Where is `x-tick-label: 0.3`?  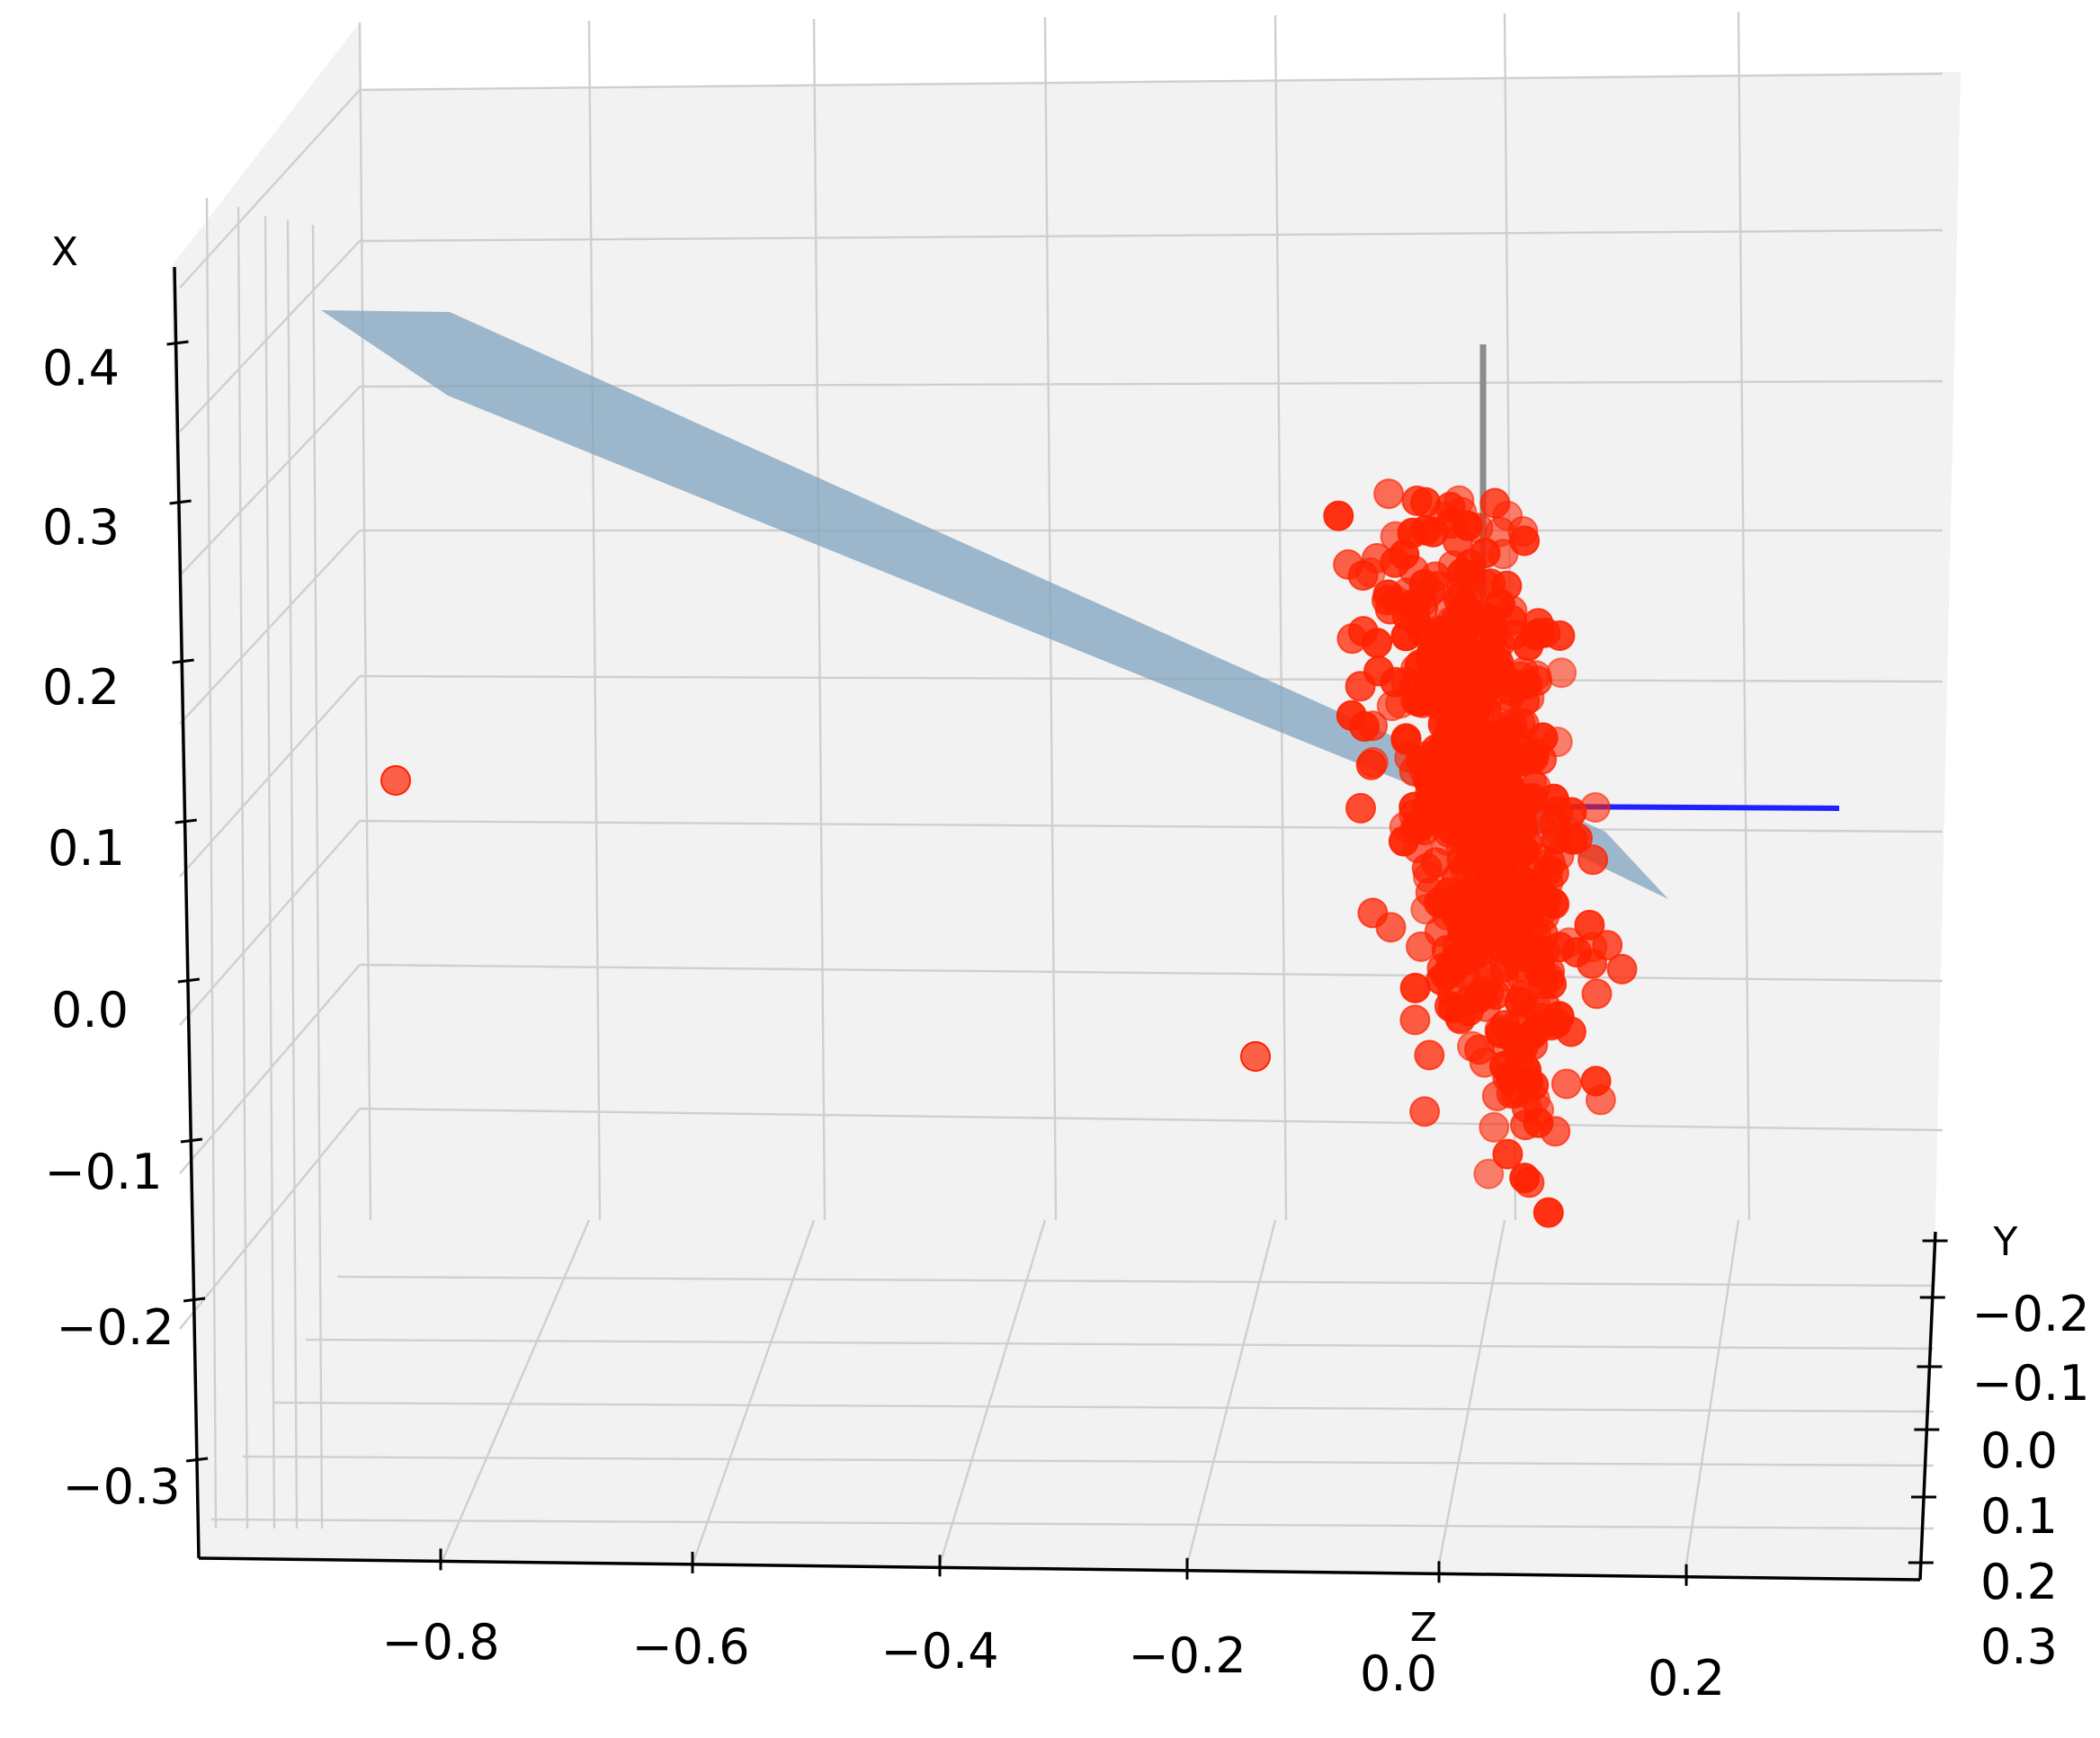 x-tick-label: 0.3 is located at coordinates (81, 527).